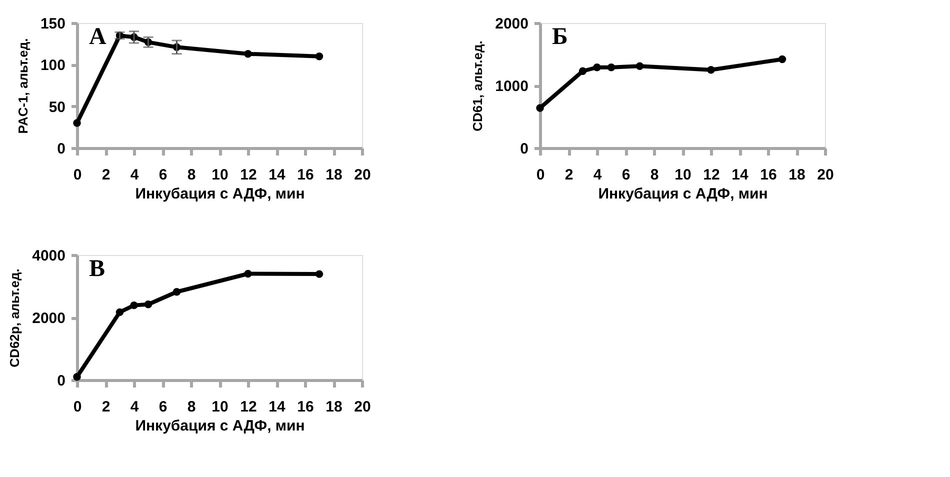 The image size is (950, 477). Describe the element at coordinates (57, 107) in the screenshot. I see `y-tick-label: 50` at that location.